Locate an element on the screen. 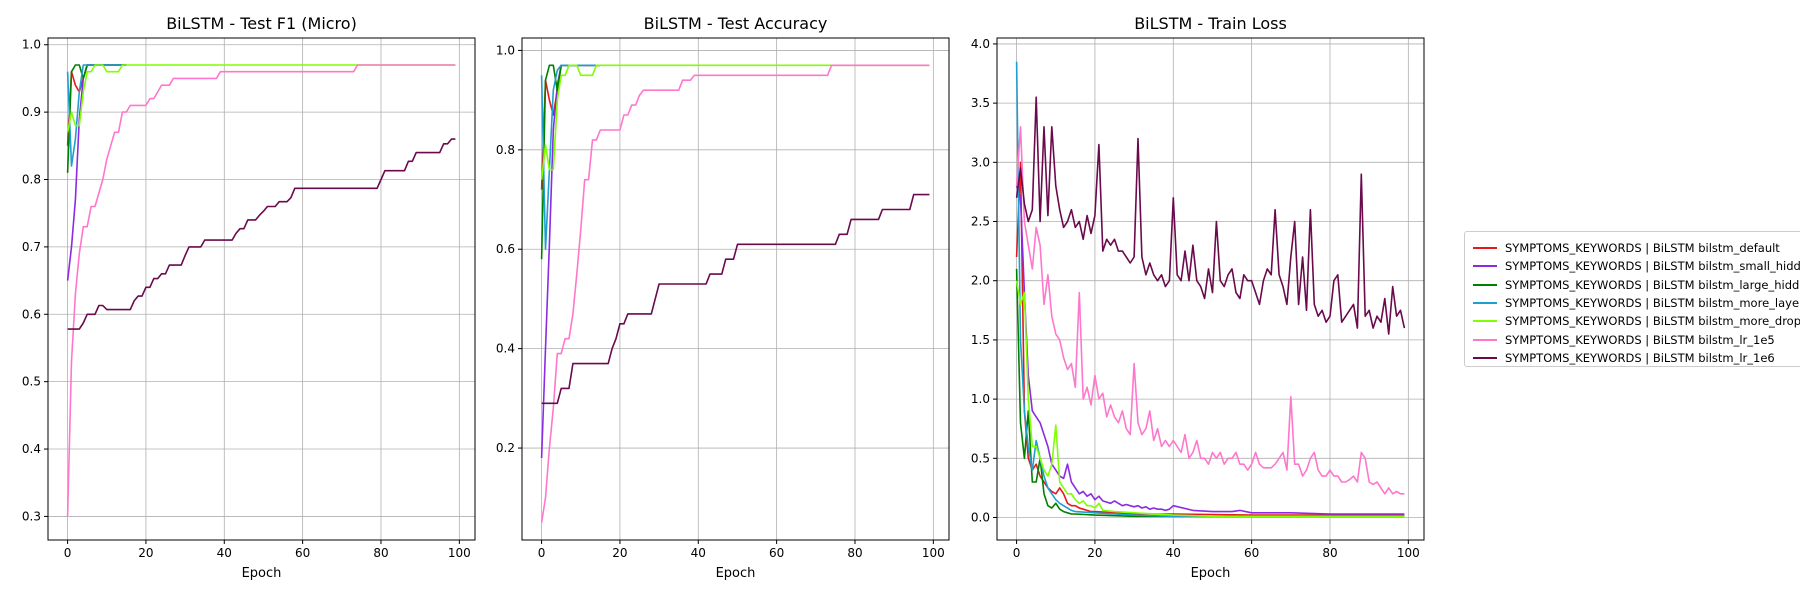 The width and height of the screenshot is (1800, 600). y-tick-label: 3.0 is located at coordinates (980, 162).